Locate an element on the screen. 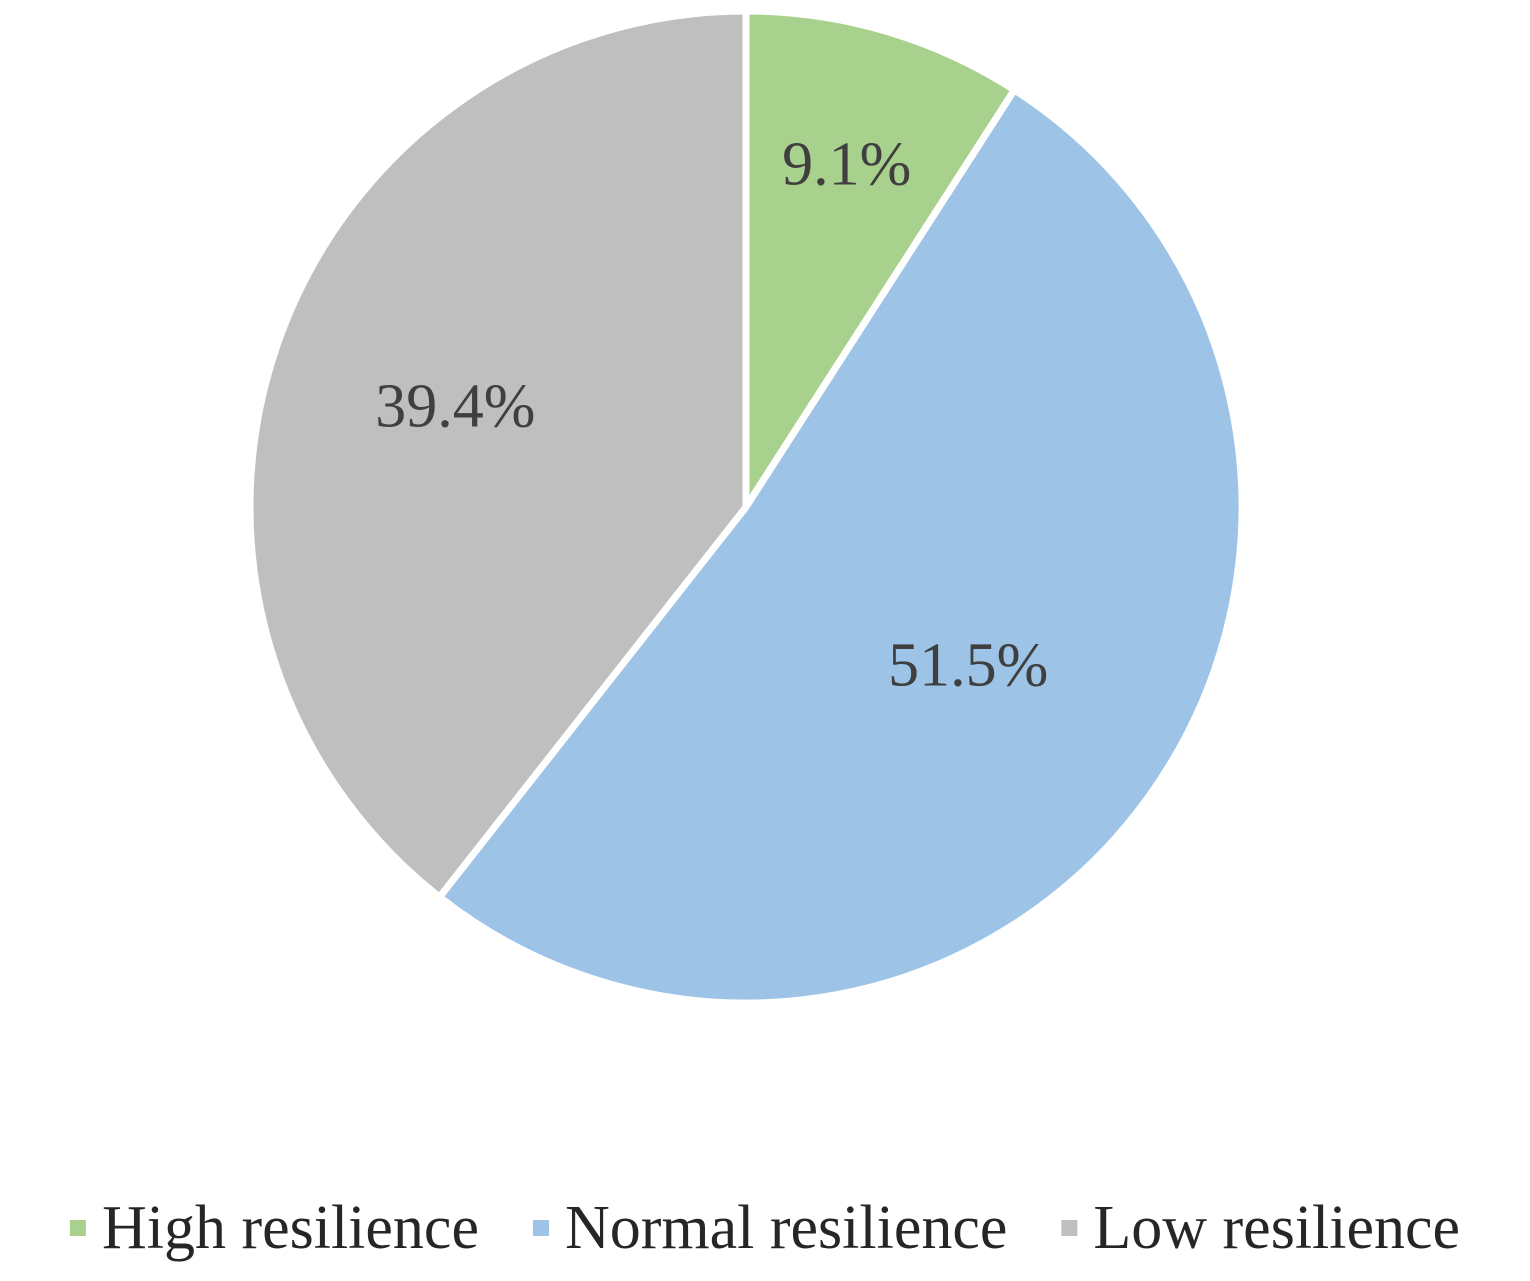  legend-item-normal-resilience: Normal resilience is located at coordinates (769, 1228).